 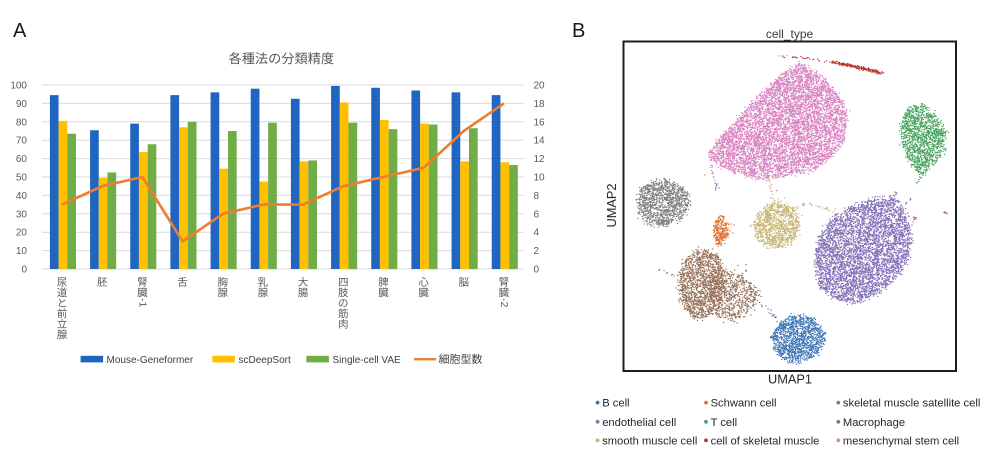 I want to click on svg-text: 2, so click(x=537, y=251).